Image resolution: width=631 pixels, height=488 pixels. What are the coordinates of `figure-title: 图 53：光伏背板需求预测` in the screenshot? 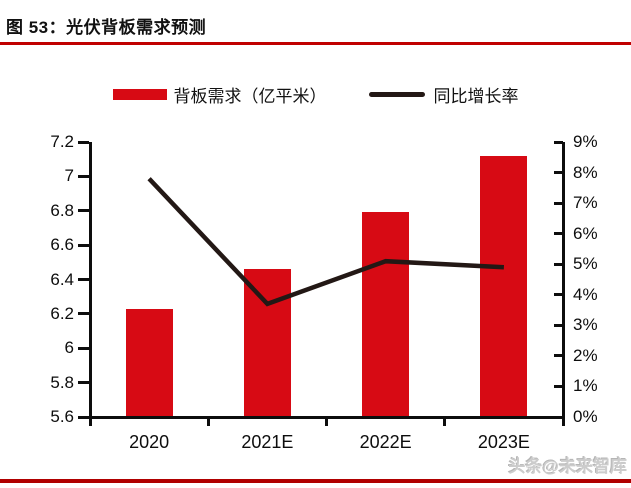 It's located at (106, 27).